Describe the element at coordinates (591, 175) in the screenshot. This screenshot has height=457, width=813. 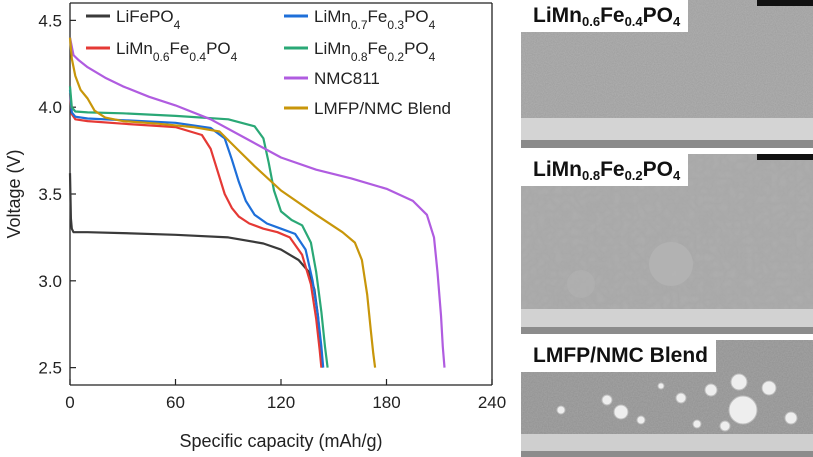
I see `formula-subscript: 0.8` at that location.